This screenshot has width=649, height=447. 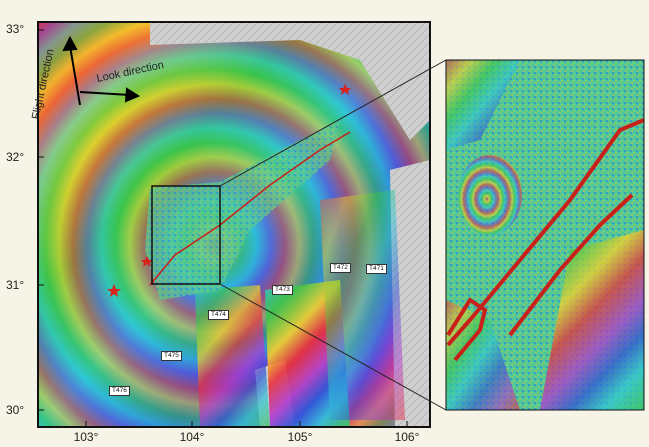 What do you see at coordinates (15, 157) in the screenshot?
I see `lat-label: 32°` at bounding box center [15, 157].